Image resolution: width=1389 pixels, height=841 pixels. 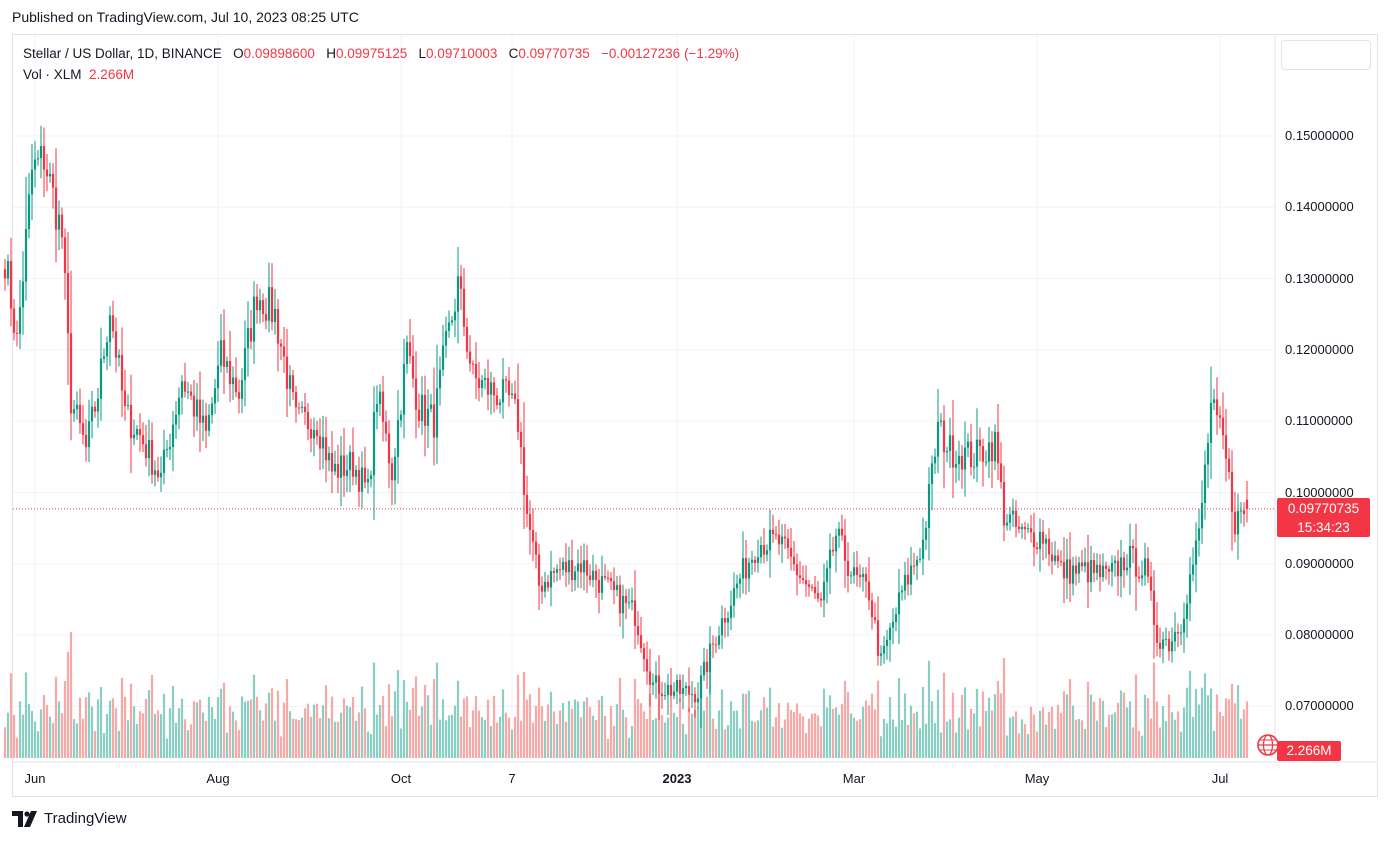 What do you see at coordinates (1319, 278) in the screenshot?
I see `price-tick-label: 0.13000000` at bounding box center [1319, 278].